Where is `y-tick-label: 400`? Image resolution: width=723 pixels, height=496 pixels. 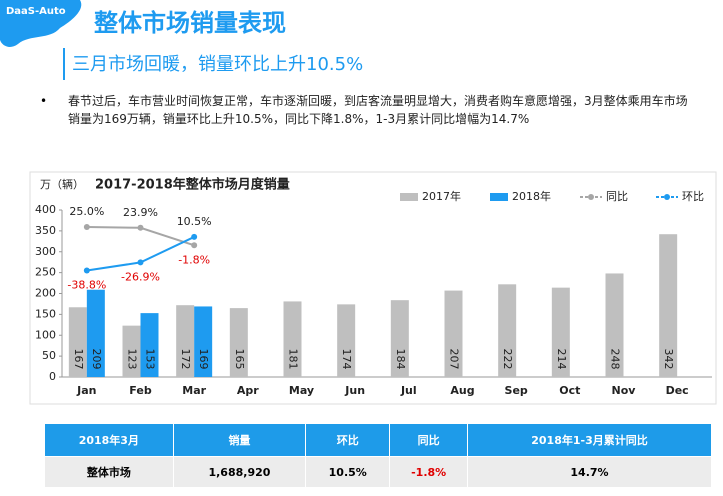 y-tick-label: 400 is located at coordinates (45, 209).